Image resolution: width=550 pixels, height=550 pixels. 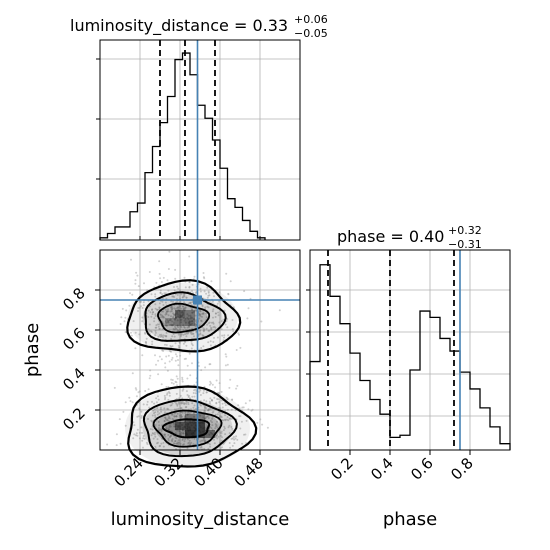 What do you see at coordinates (178, 149) in the screenshot?
I see `panel-ticks` at bounding box center [178, 149].